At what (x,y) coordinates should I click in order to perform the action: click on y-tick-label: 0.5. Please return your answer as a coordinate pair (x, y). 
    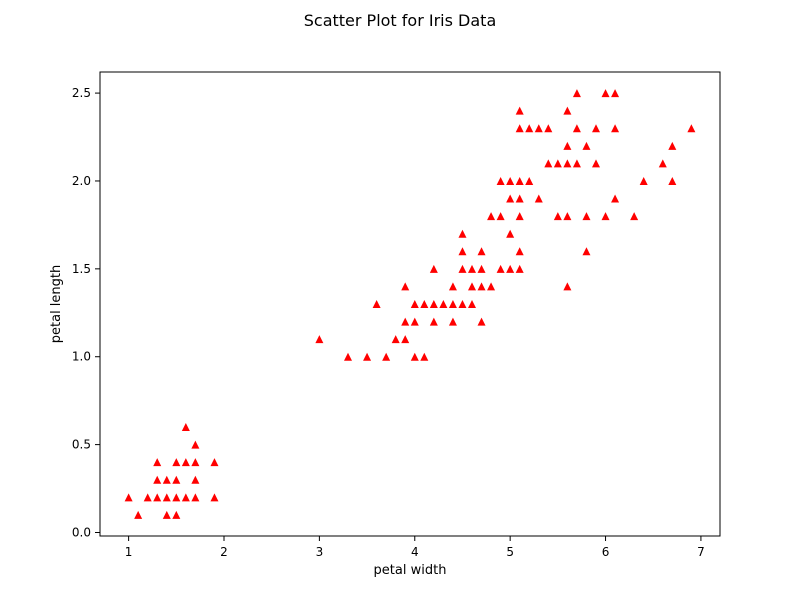
    Looking at the image, I should click on (81, 445).